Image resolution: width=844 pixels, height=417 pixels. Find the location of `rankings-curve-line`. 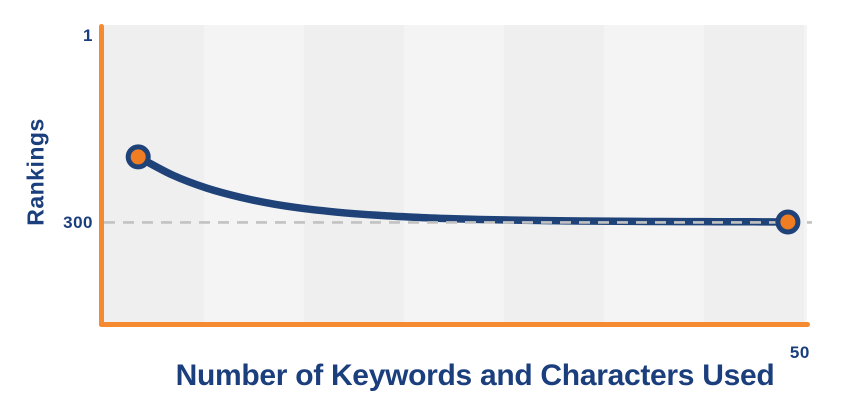

rankings-curve-line is located at coordinates (463, 189).